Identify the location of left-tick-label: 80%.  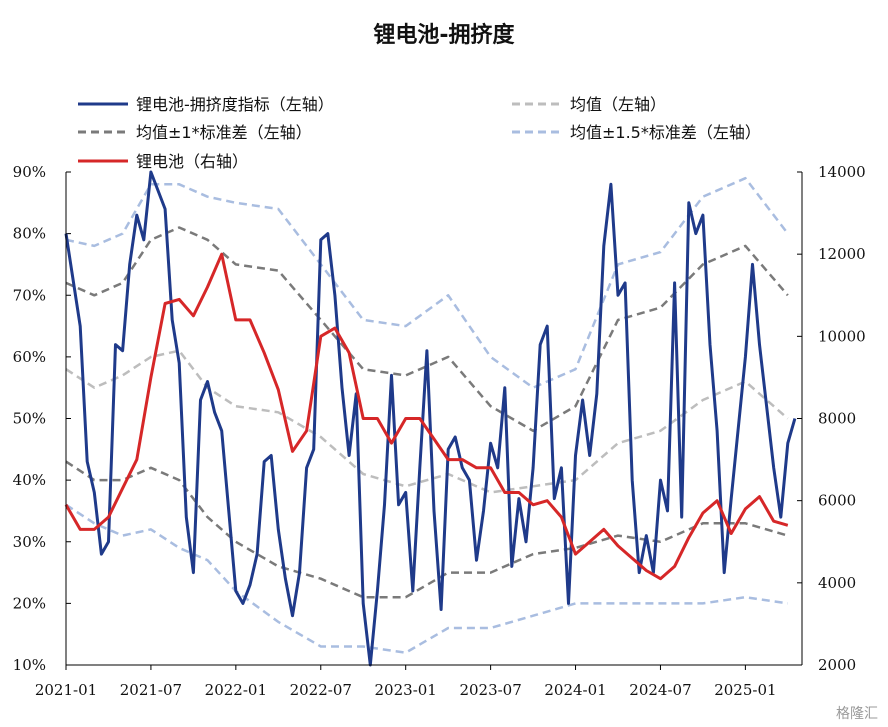
(29, 234).